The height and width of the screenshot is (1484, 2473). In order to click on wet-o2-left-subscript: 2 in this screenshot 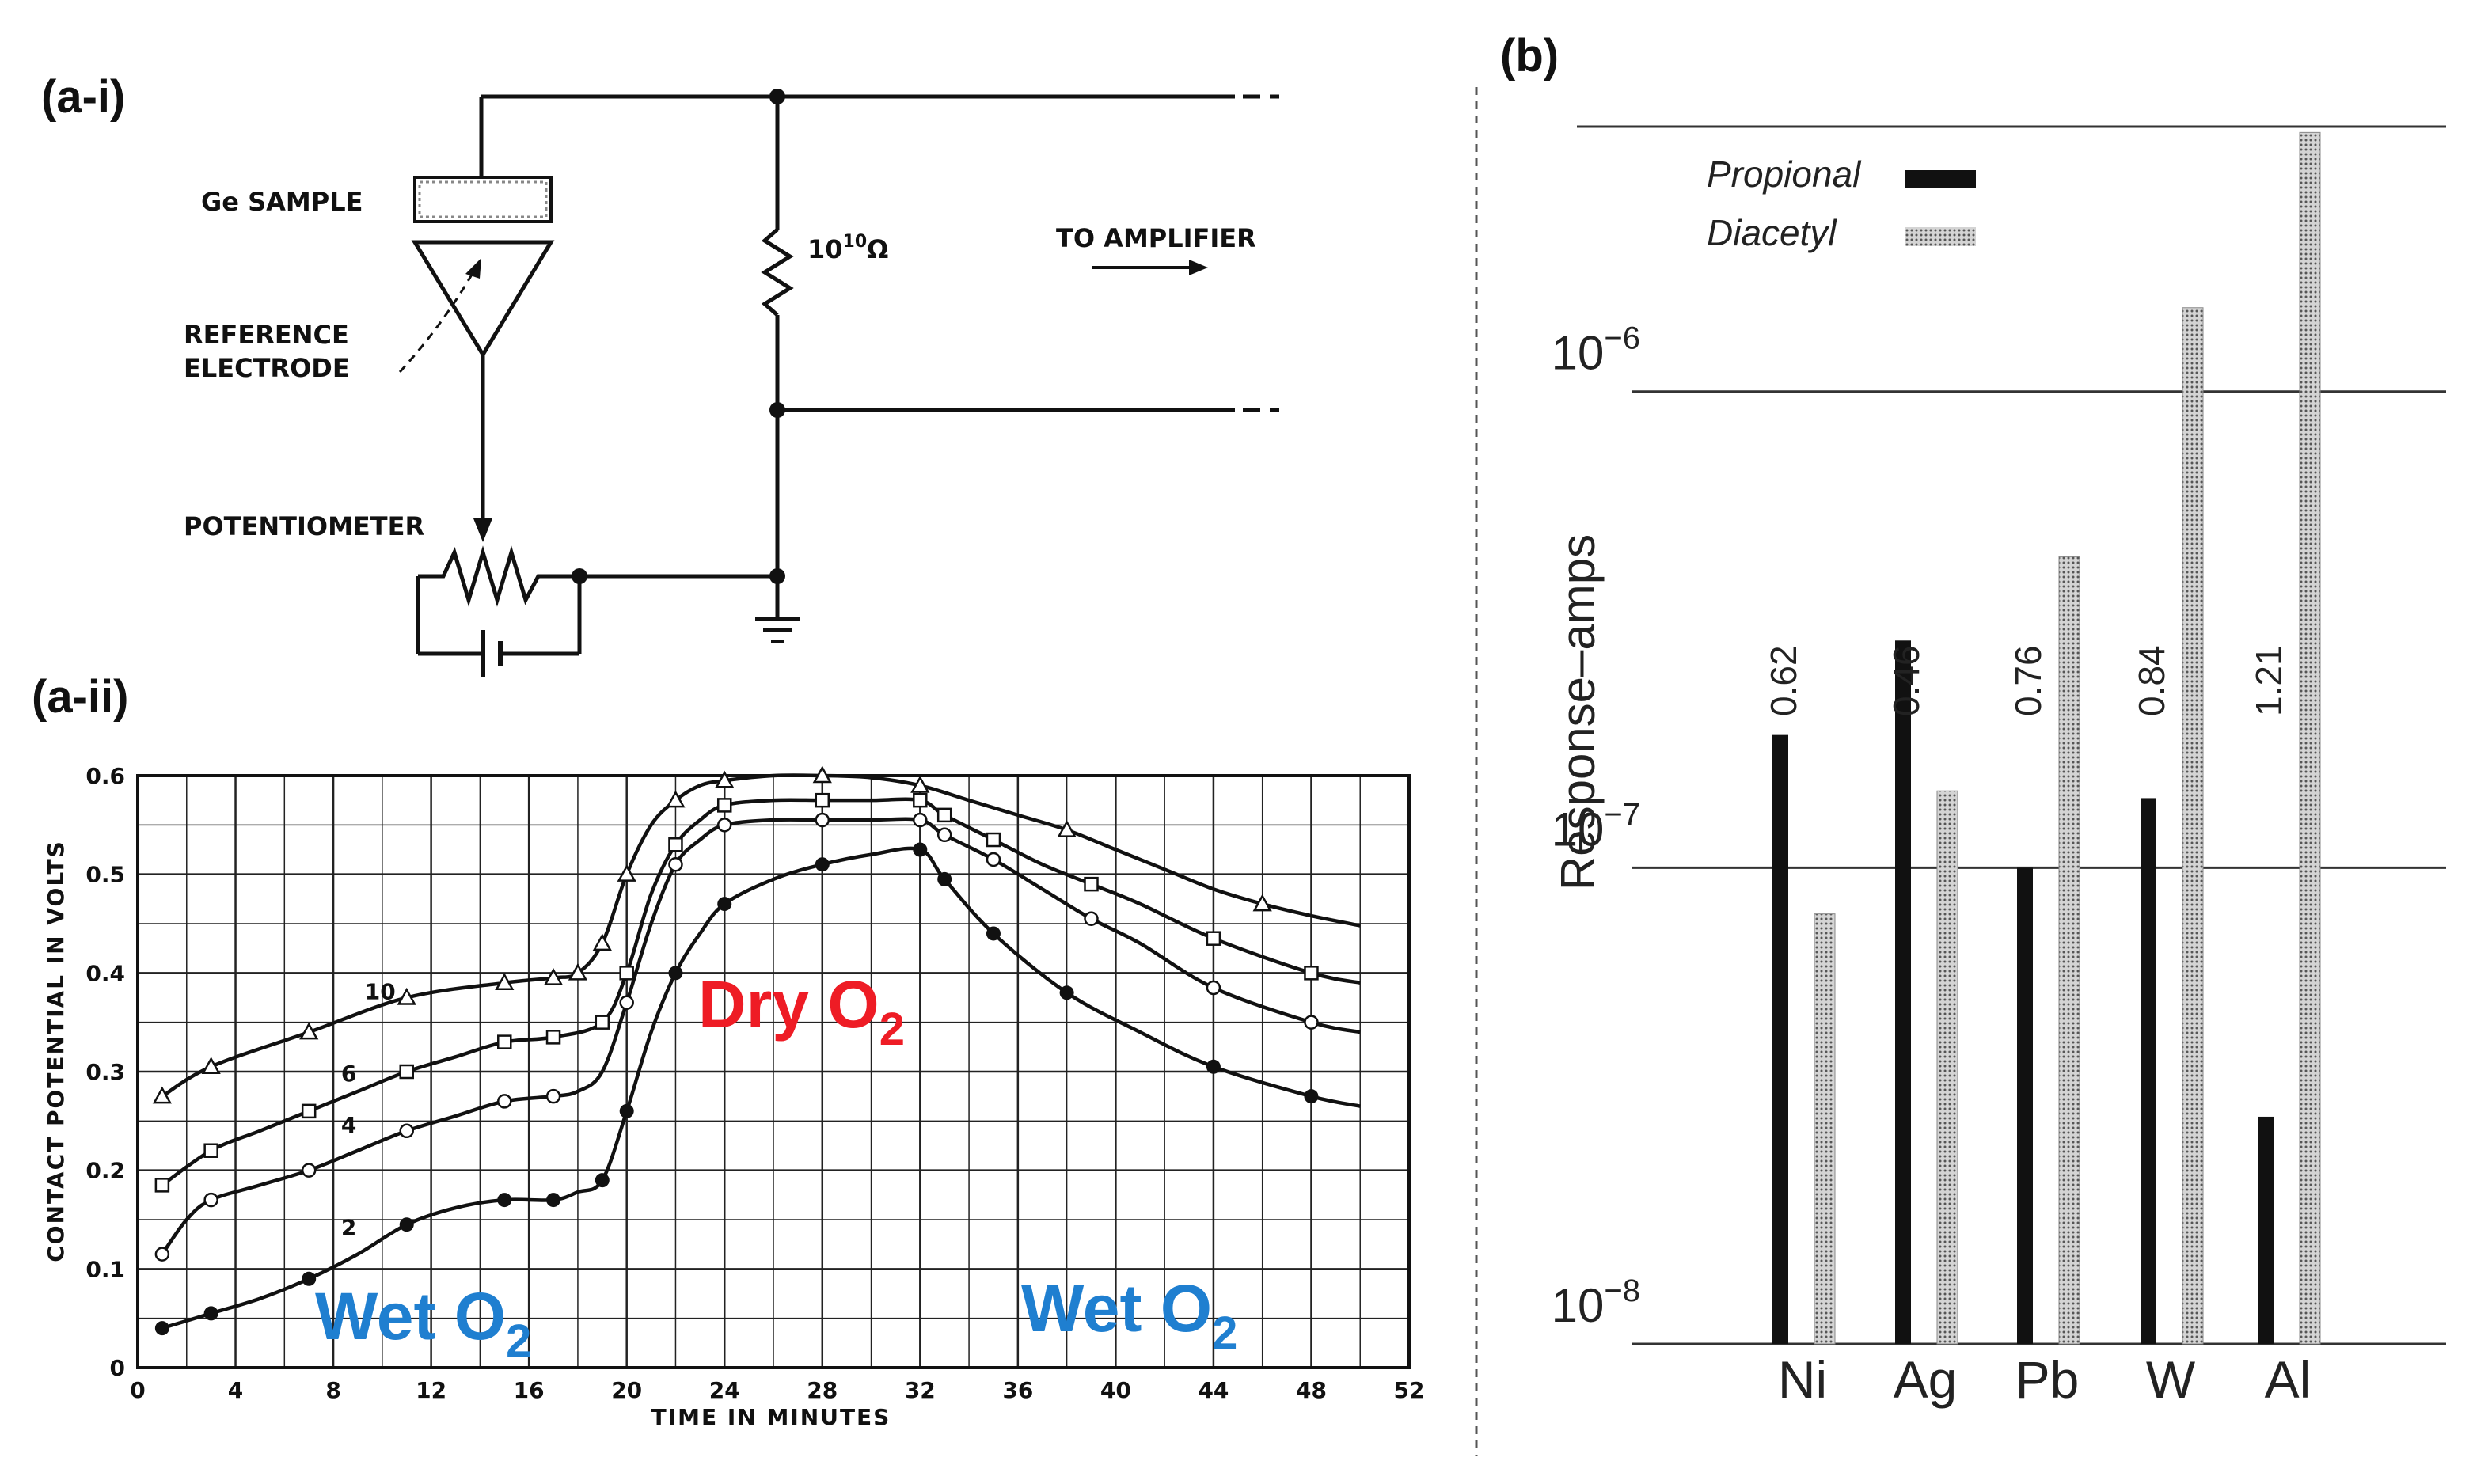, I will do `click(518, 1341)`.